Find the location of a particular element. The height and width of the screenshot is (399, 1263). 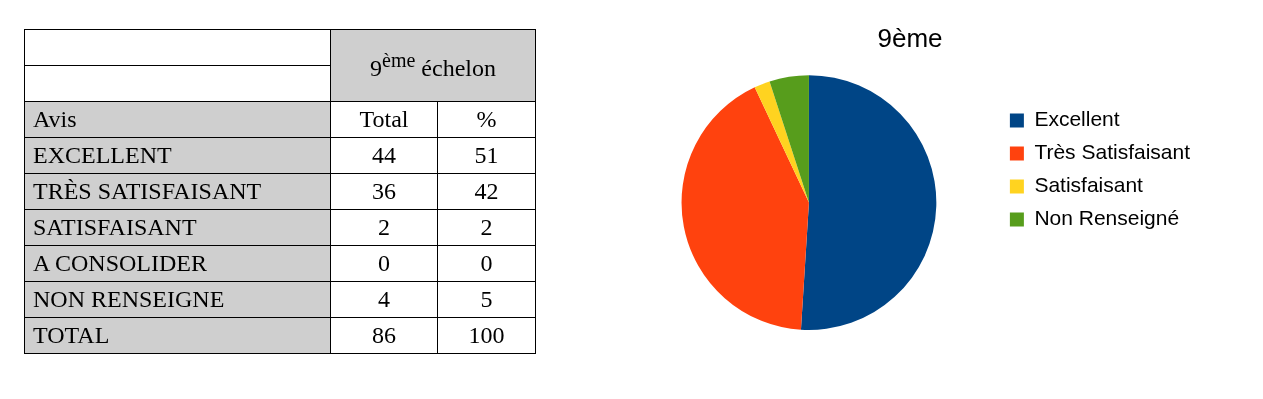

x-tick-label: % is located at coordinates (486, 119).